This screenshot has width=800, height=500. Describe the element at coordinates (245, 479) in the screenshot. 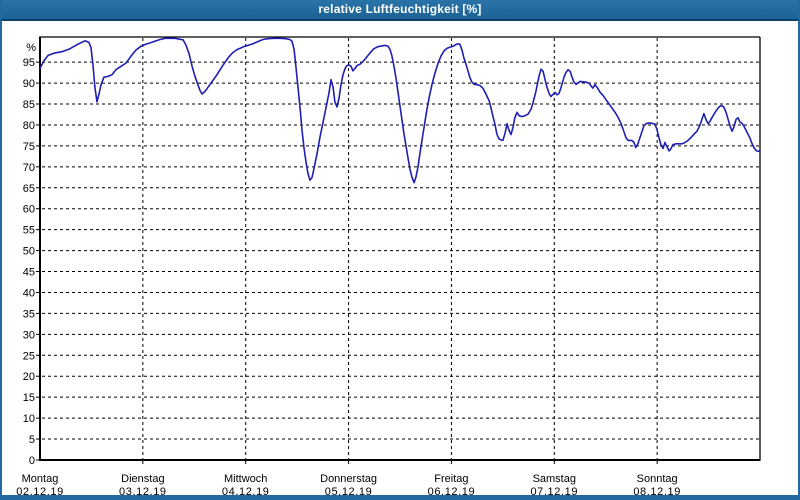

I see `x-axis-day-label: Mittwoch` at that location.